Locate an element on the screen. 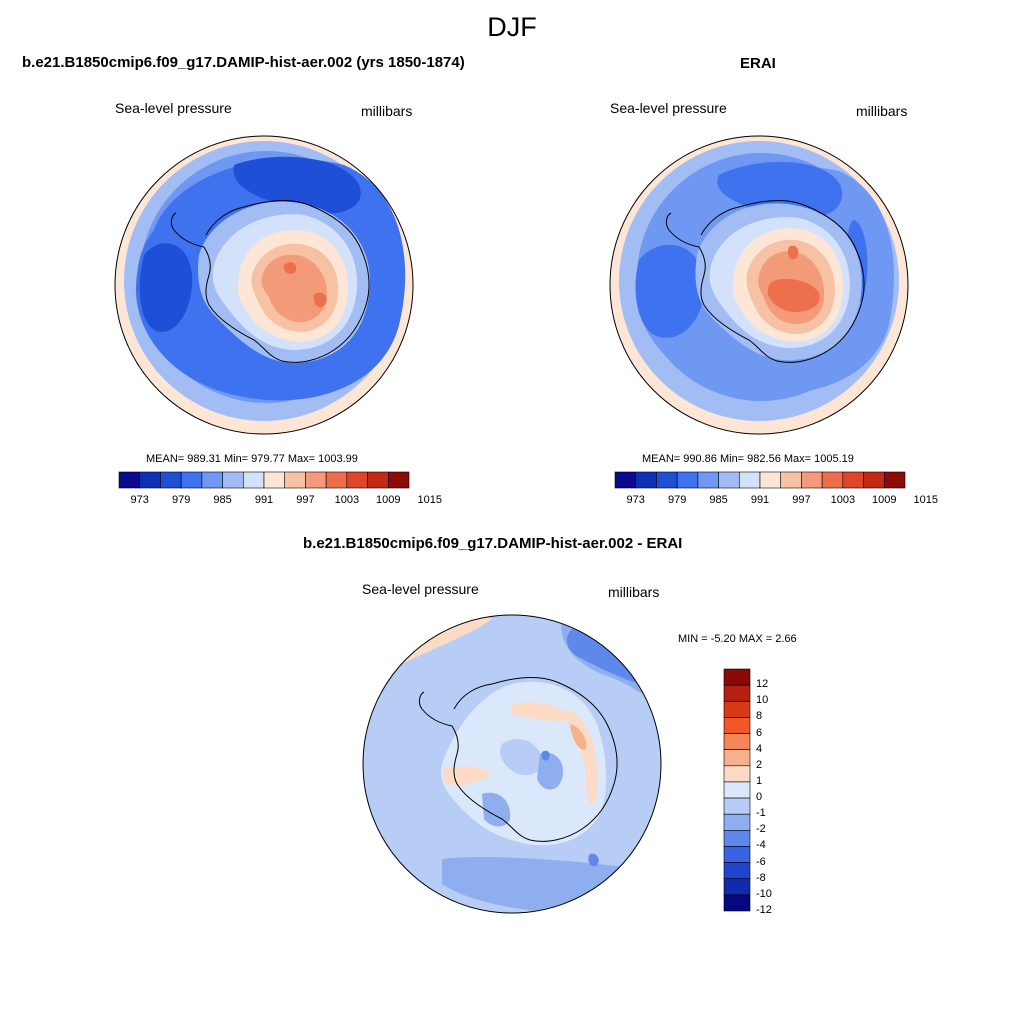  diff-colorbar is located at coordinates (737, 790).